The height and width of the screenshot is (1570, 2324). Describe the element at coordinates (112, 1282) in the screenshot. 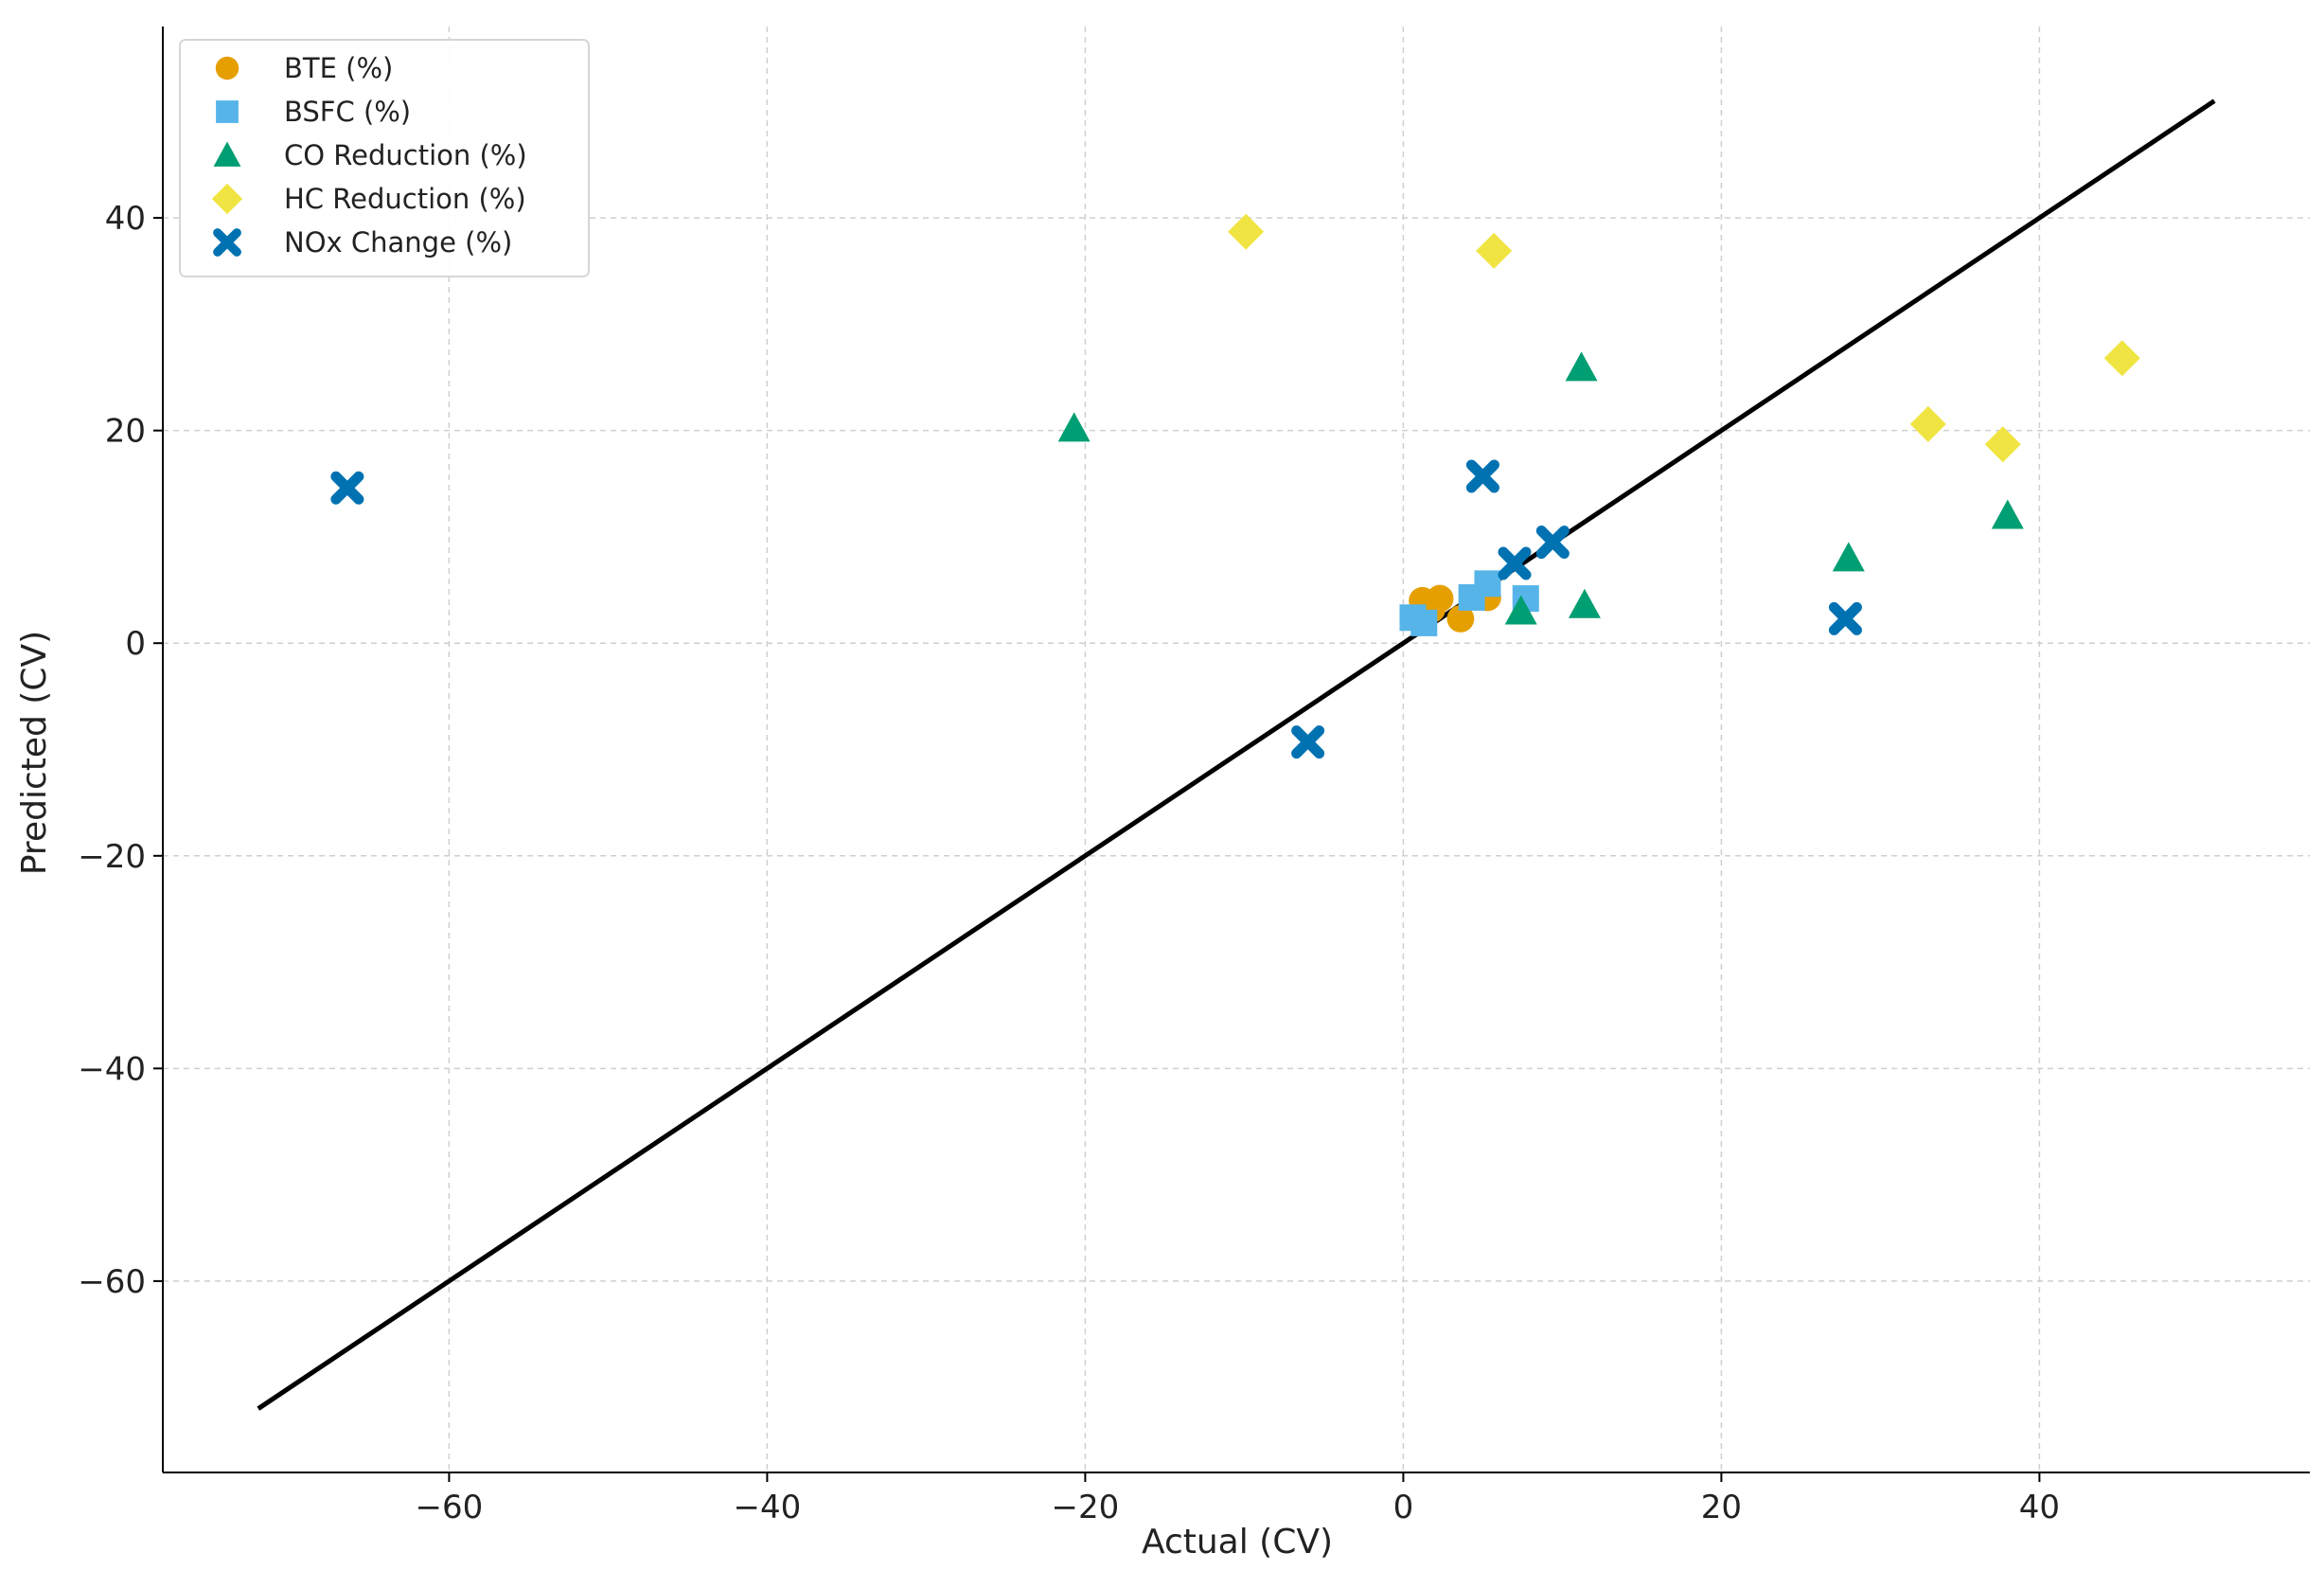

I see `y-tick-label: −60` at that location.